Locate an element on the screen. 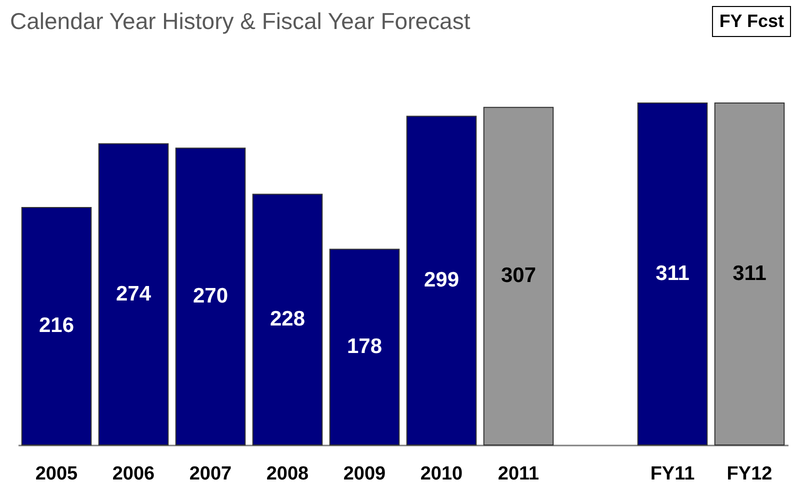 This screenshot has width=795, height=495. x-tick-label: 2007 is located at coordinates (210, 474).